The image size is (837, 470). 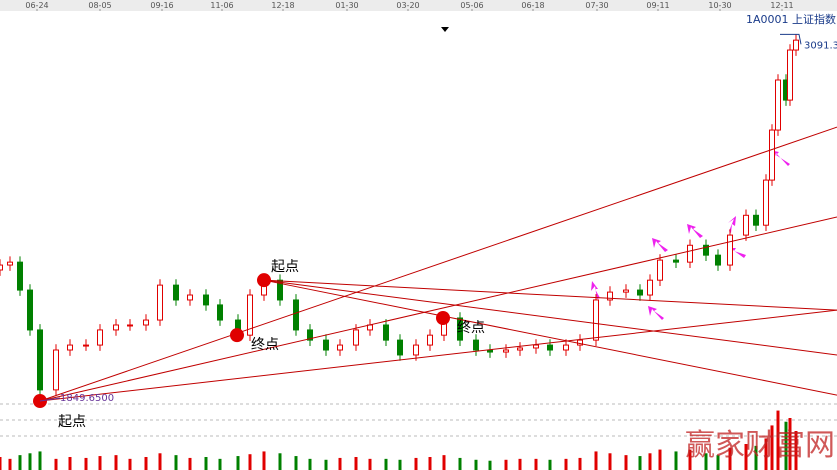 I want to click on date-strip, so click(x=418, y=5).